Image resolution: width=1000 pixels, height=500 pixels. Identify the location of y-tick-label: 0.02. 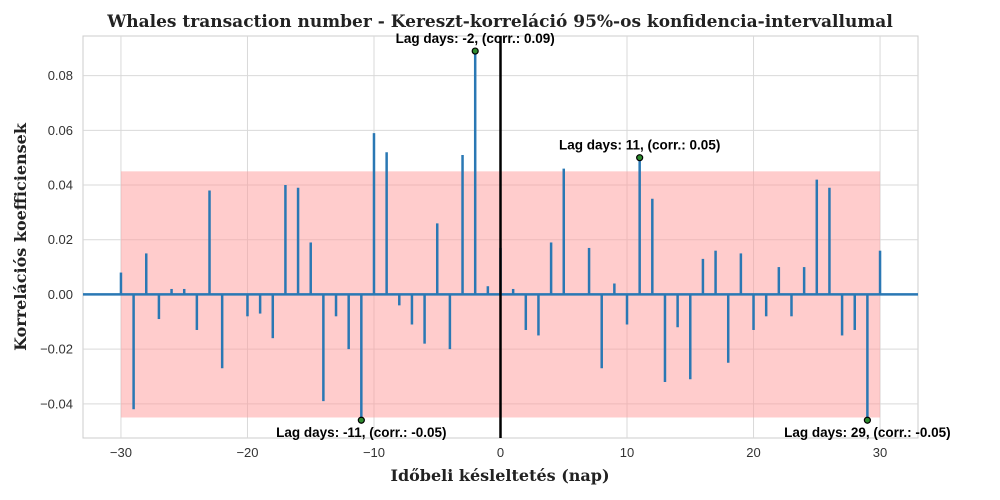
(60, 239).